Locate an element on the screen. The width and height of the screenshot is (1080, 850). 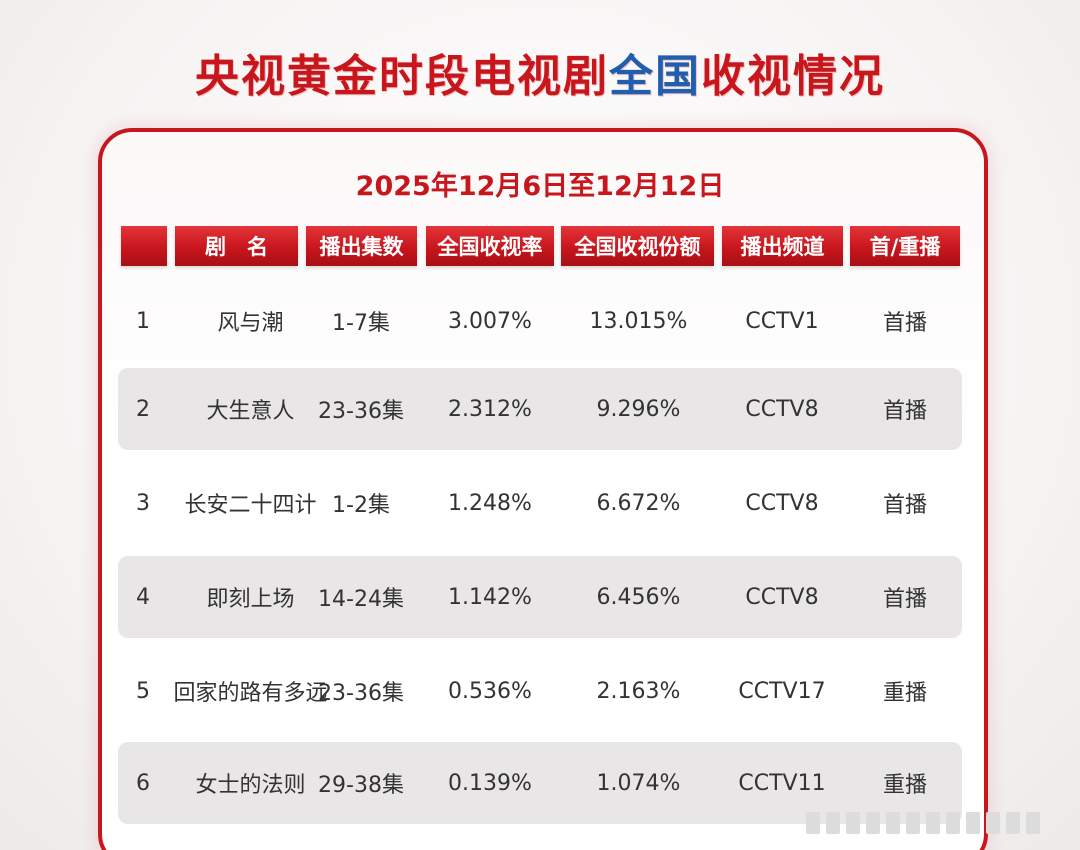
cell-rating: 2.312% is located at coordinates (490, 409).